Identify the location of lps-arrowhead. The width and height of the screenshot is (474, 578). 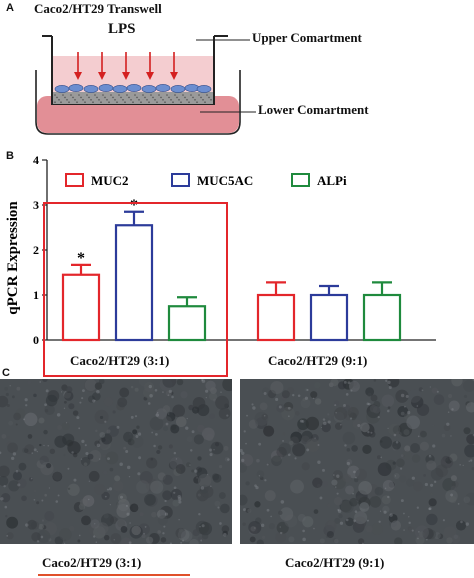
(174, 76).